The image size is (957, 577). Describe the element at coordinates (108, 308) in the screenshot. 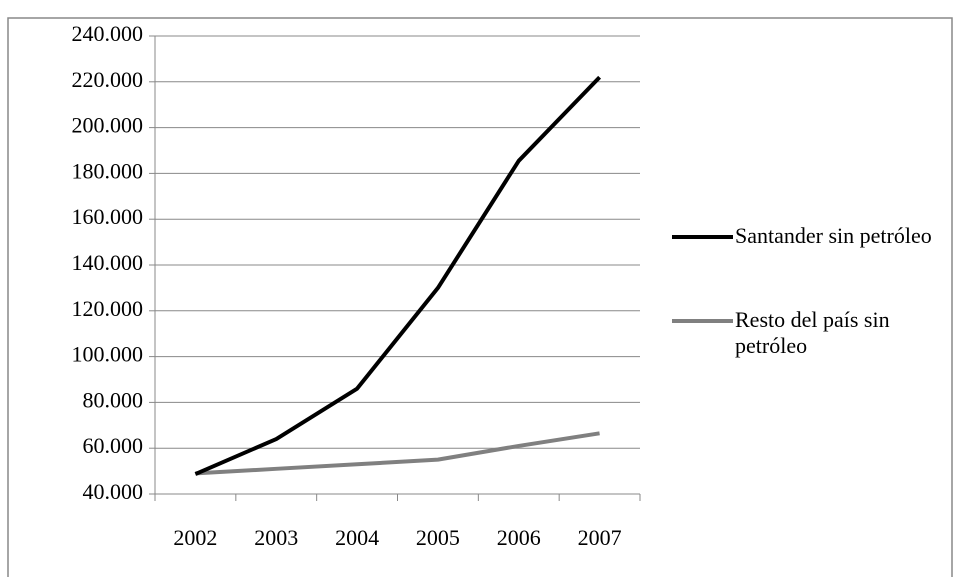

I see `y-tick-label: 120.000` at that location.